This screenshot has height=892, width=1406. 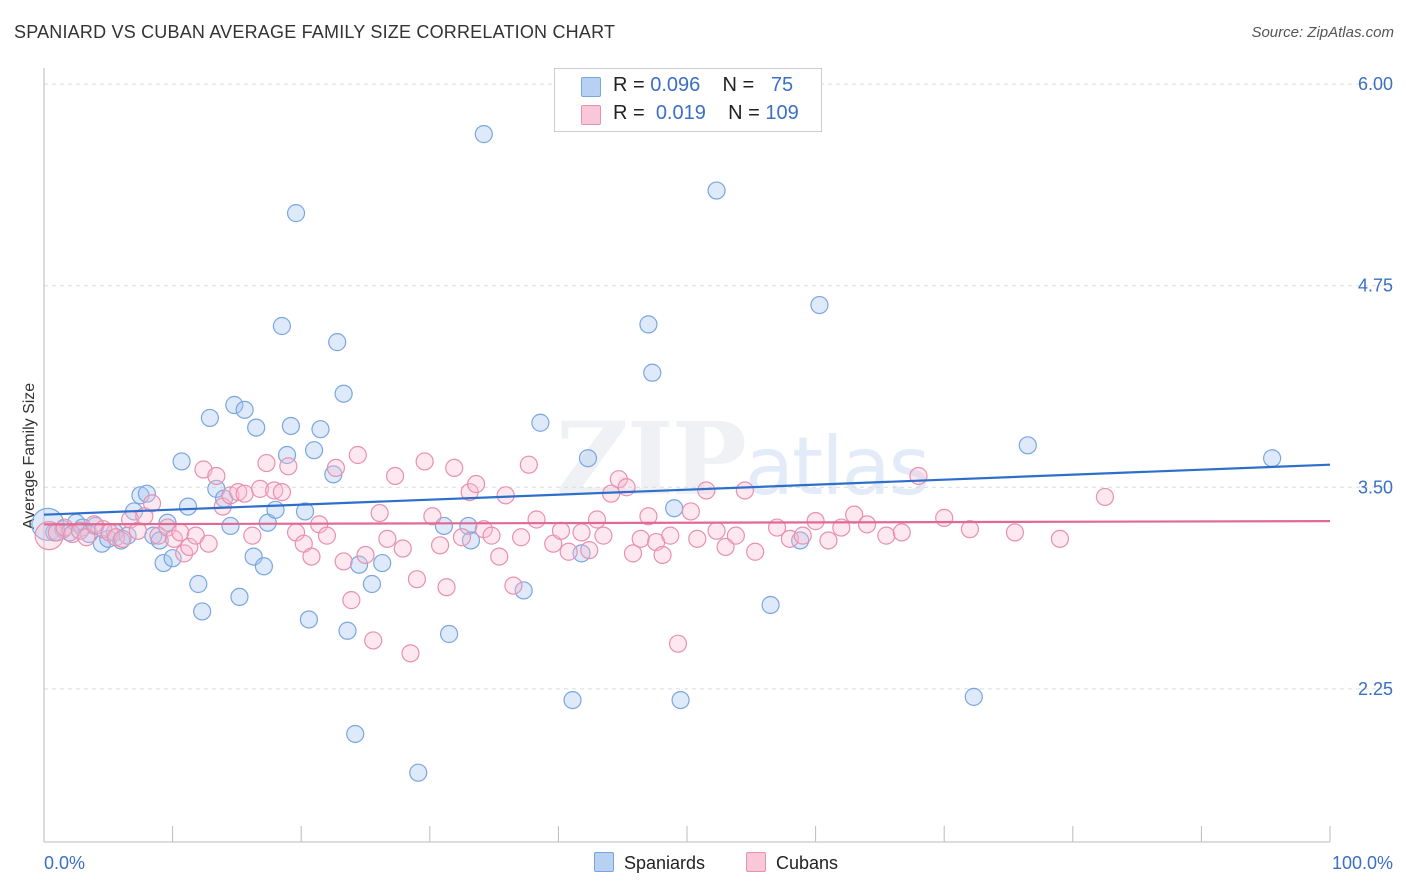 What do you see at coordinates (29, 456) in the screenshot?
I see `y-axis-title: Average Family Size` at bounding box center [29, 456].